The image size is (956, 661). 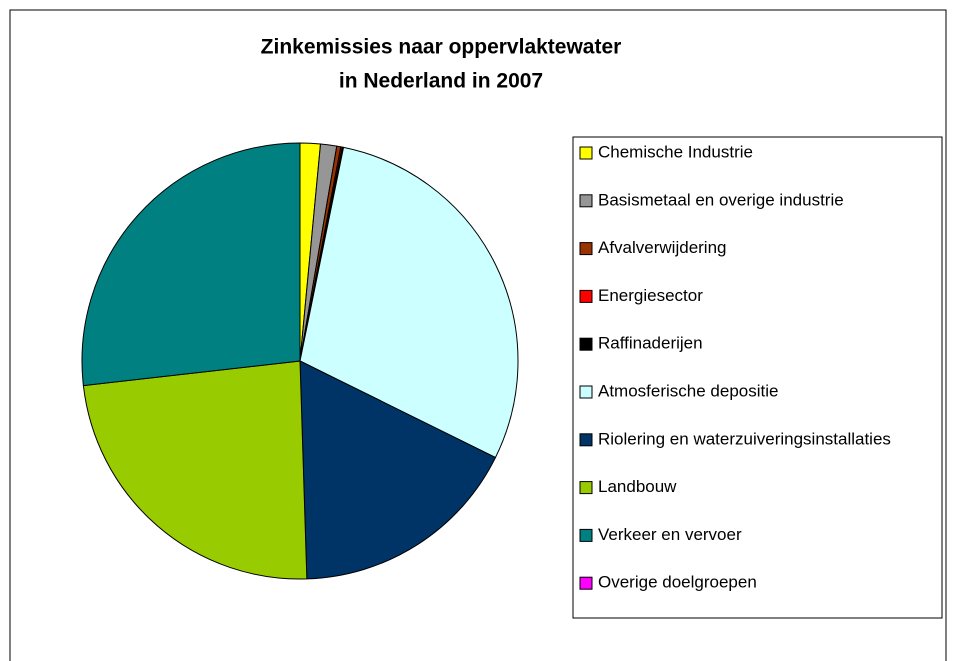 I want to click on chart-title: Zinkemissies naar oppervlaktewater, so click(x=441, y=47).